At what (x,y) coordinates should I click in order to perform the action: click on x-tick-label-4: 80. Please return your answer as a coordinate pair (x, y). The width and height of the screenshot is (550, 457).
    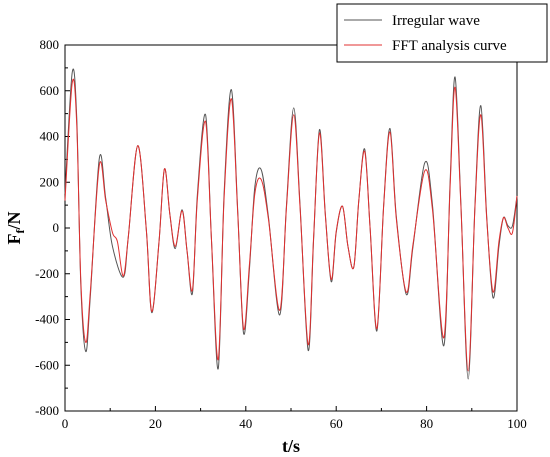
    Looking at the image, I should click on (426, 423).